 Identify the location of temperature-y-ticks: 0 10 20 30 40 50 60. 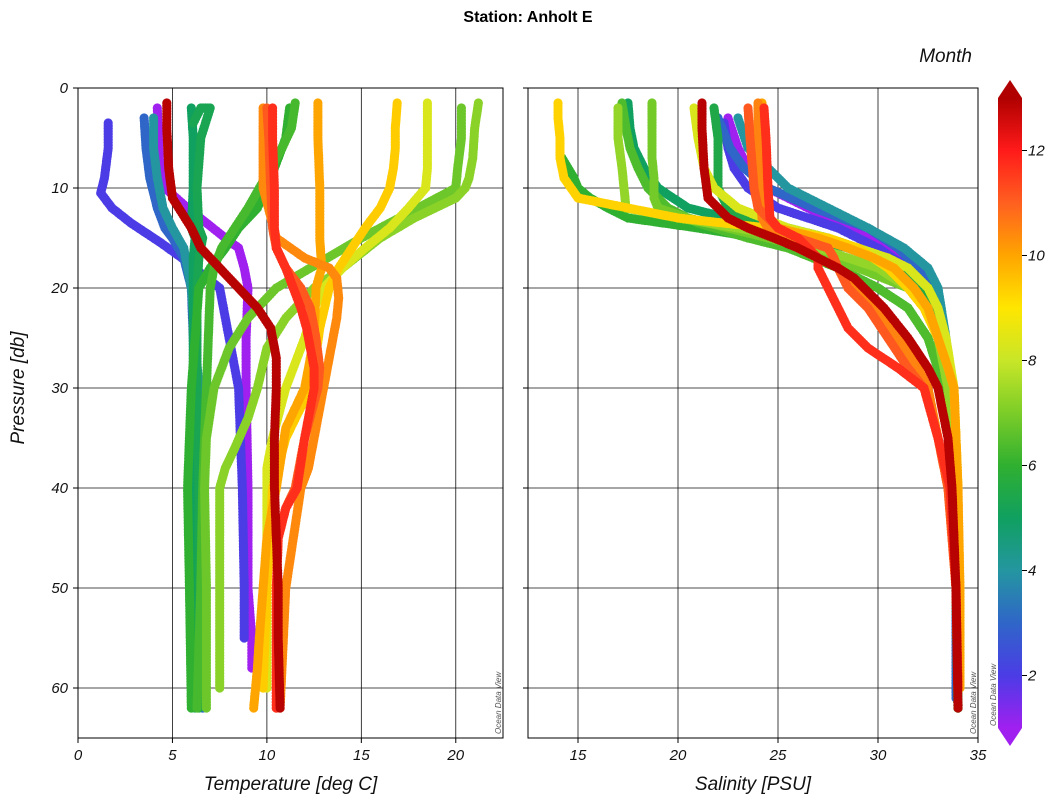
(64, 388).